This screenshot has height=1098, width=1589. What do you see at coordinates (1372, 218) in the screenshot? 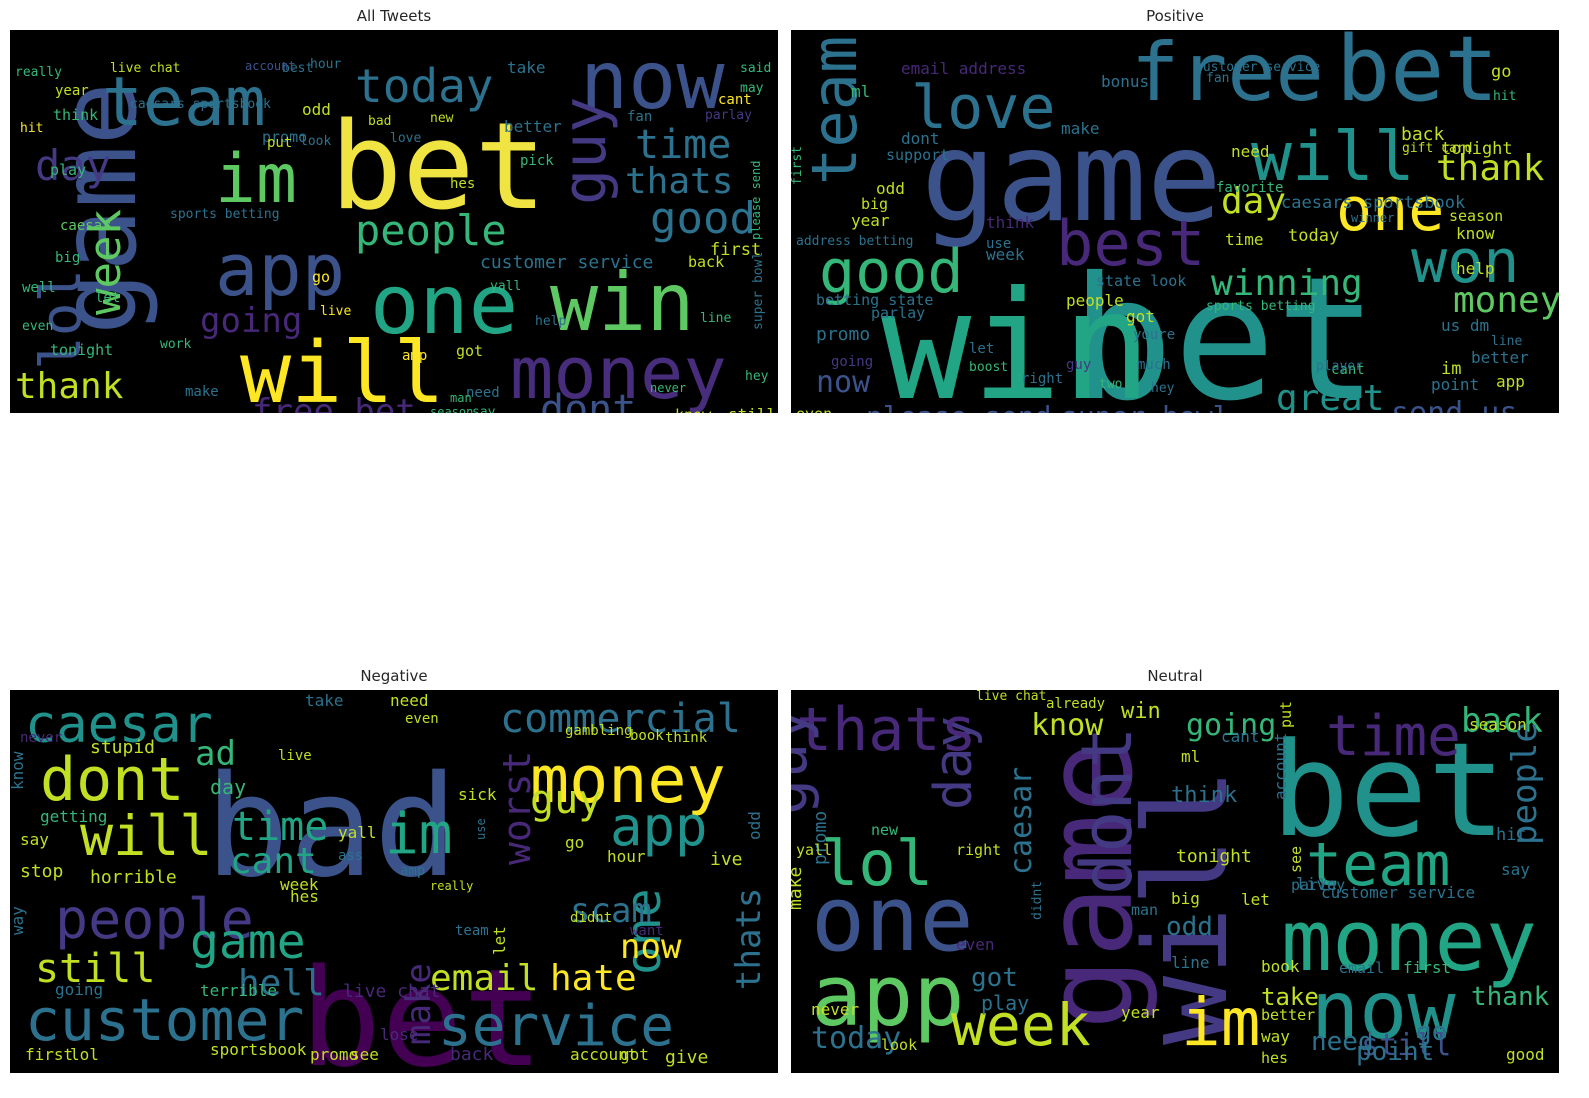
I see `word-winner: winner` at bounding box center [1372, 218].